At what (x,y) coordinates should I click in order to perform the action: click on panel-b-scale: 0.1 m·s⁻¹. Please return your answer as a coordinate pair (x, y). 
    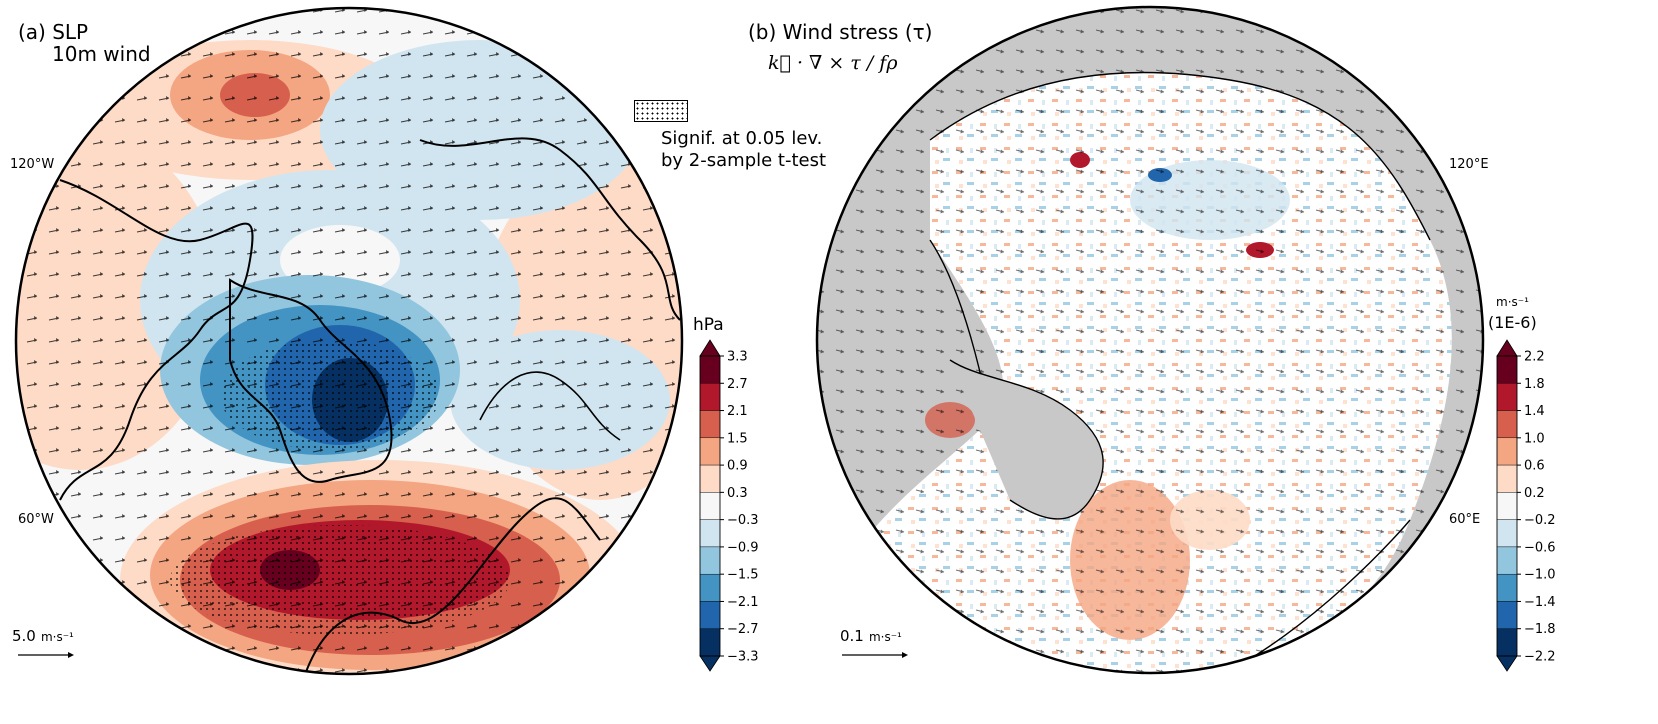
    Looking at the image, I should click on (885, 635).